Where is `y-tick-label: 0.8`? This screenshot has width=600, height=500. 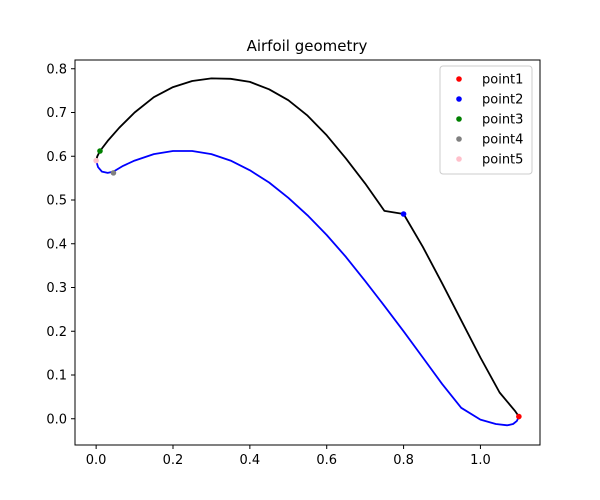
y-tick-label: 0.8 is located at coordinates (56, 69).